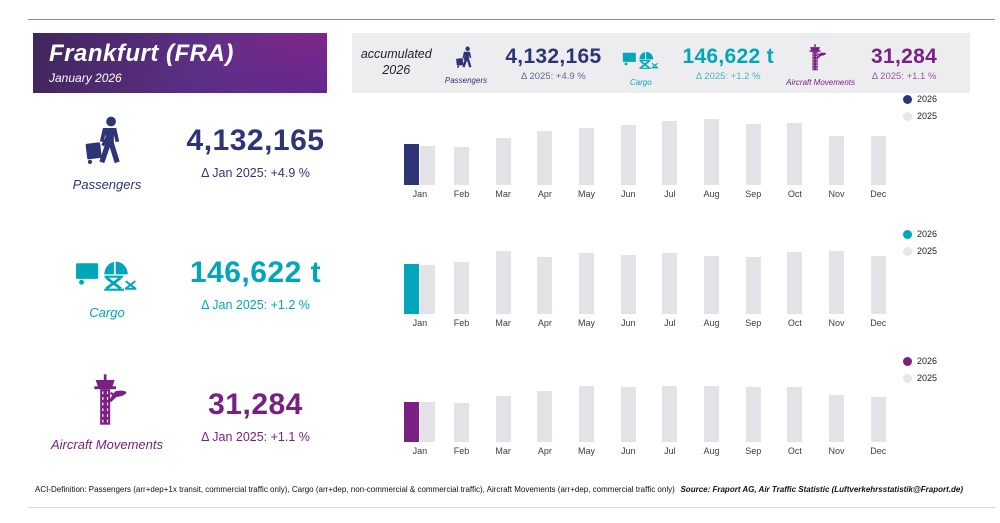 This screenshot has height=523, width=1000. I want to click on passengers-kpi: 4,132,165 Δ Jan 2025: +4.9 %, so click(255, 152).